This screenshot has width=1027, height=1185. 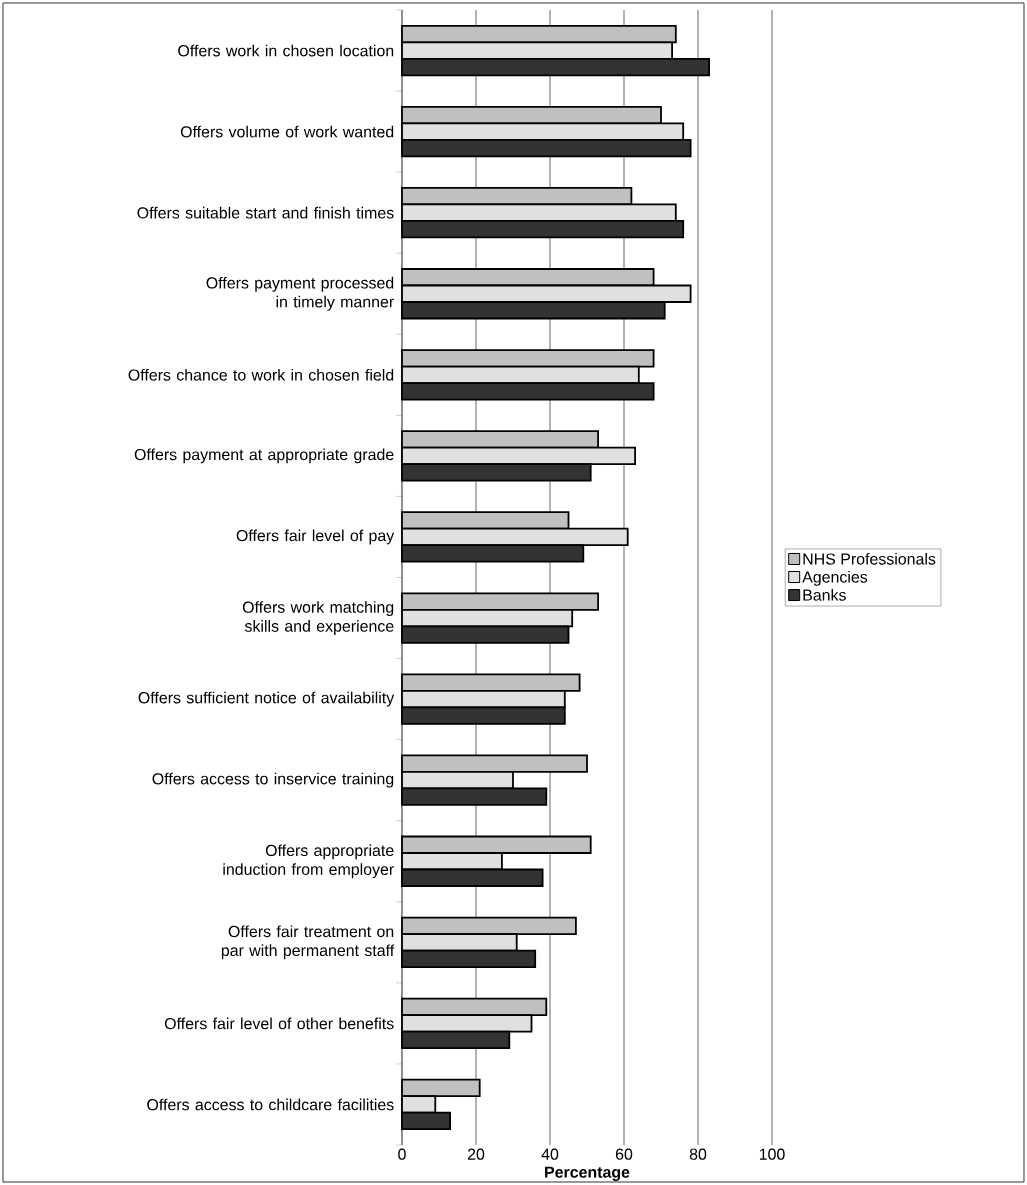 I want to click on x-tick-label: 100, so click(x=772, y=1154).